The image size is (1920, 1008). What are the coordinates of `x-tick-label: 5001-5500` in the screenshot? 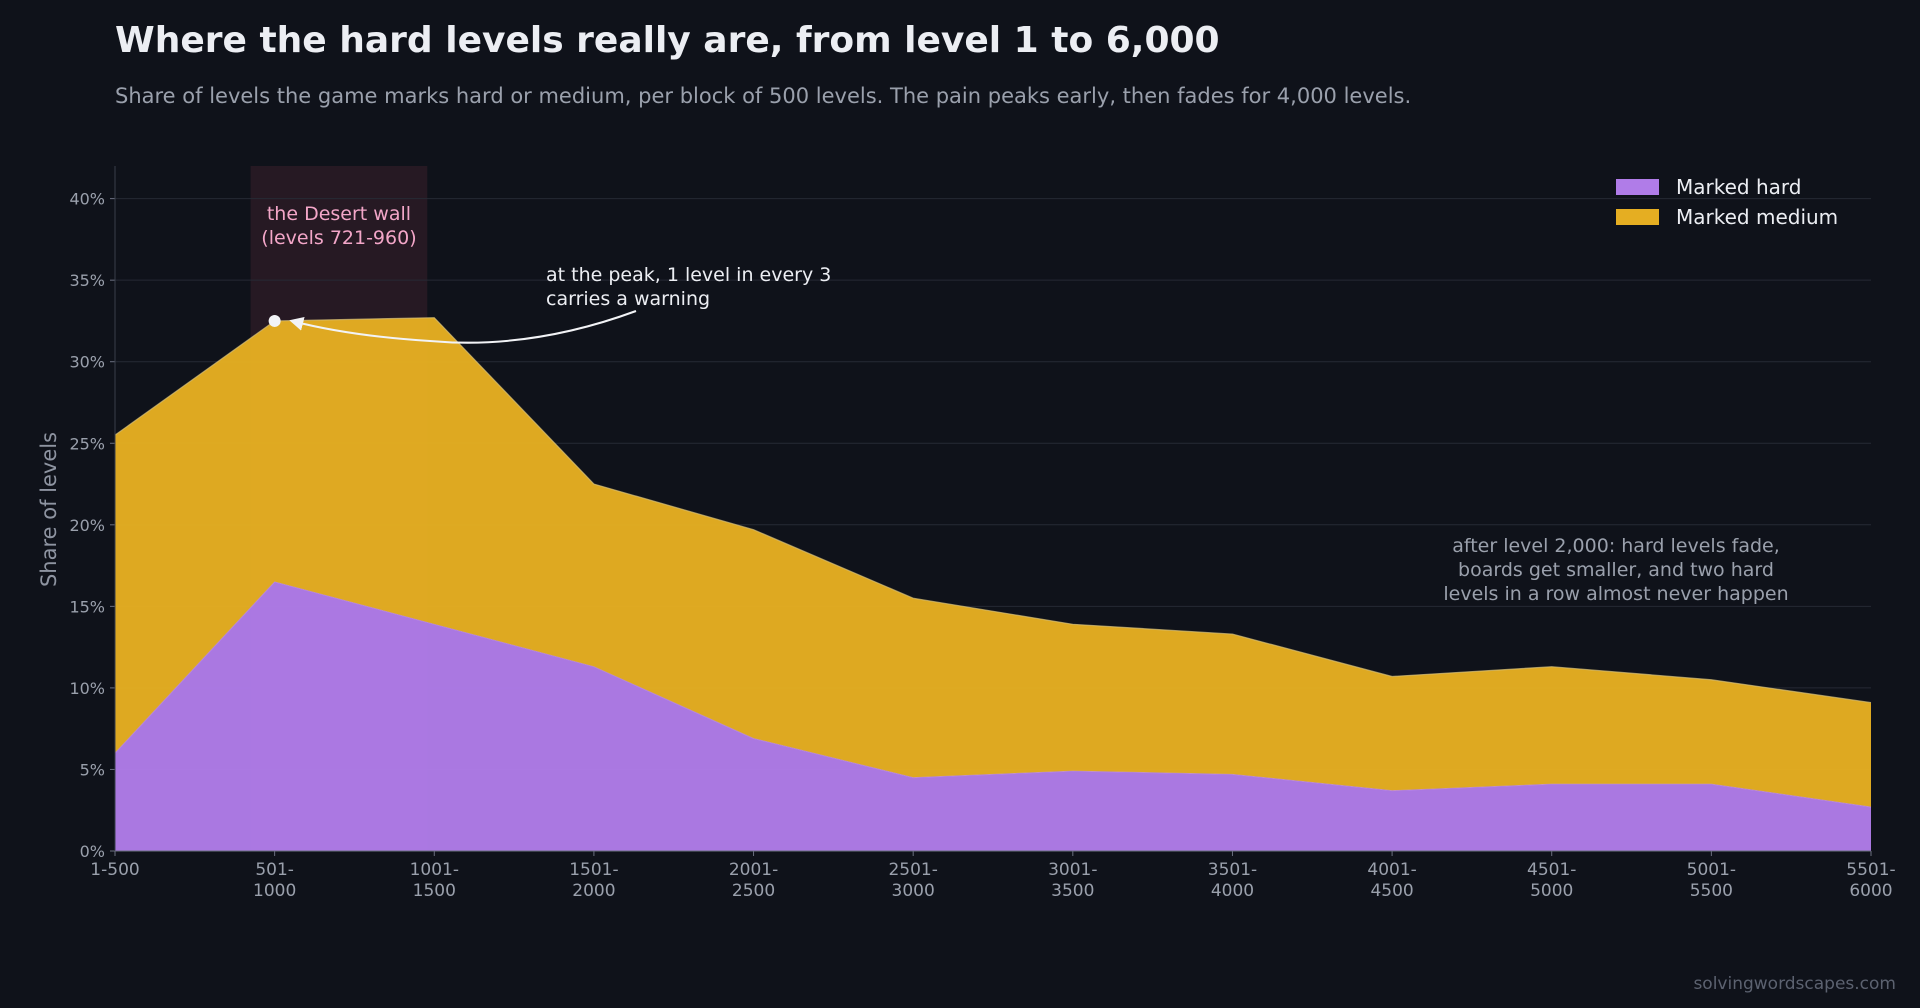 It's located at (1711, 880).